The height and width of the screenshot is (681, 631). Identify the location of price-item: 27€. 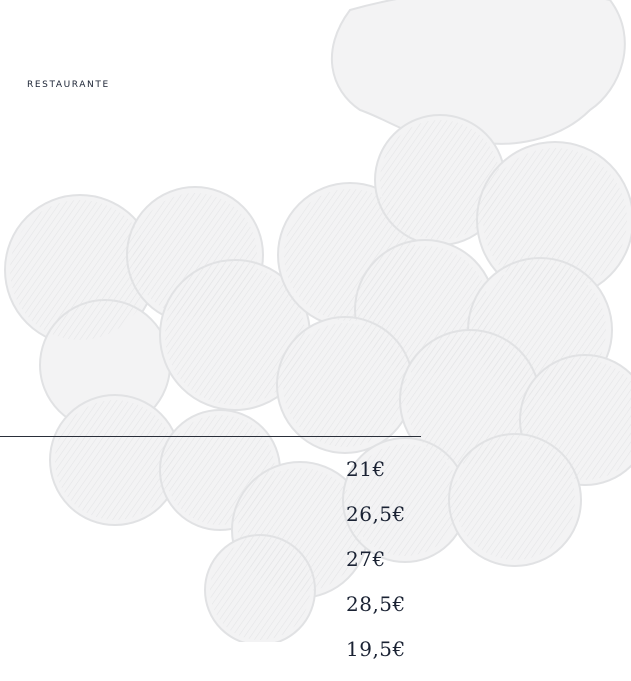
(366, 559).